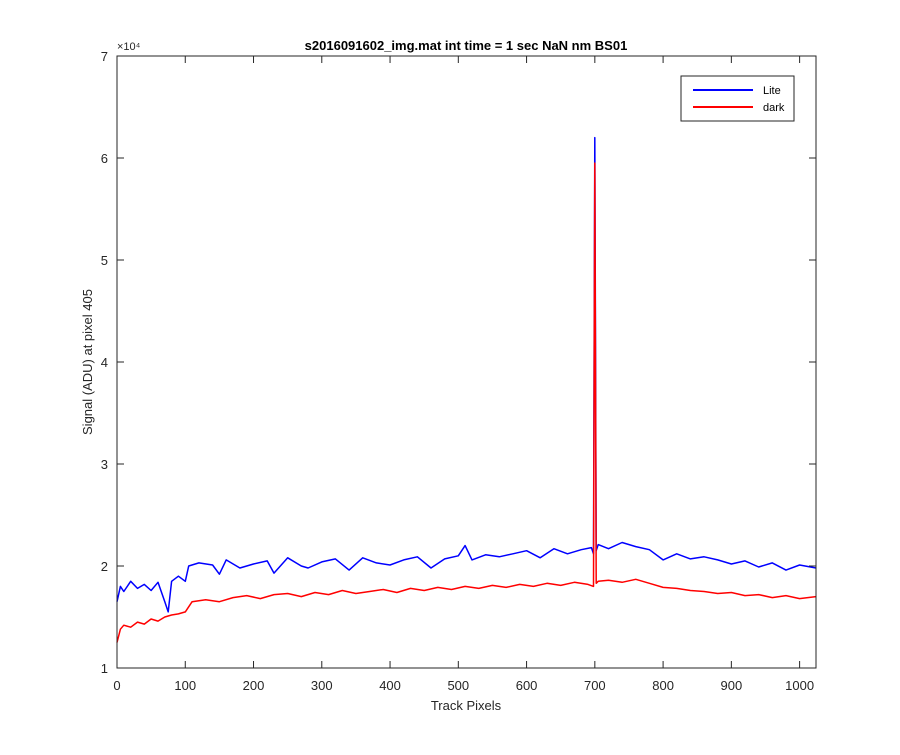 The width and height of the screenshot is (900, 755). What do you see at coordinates (104, 464) in the screenshot?
I see `y-tick-label: 3` at bounding box center [104, 464].